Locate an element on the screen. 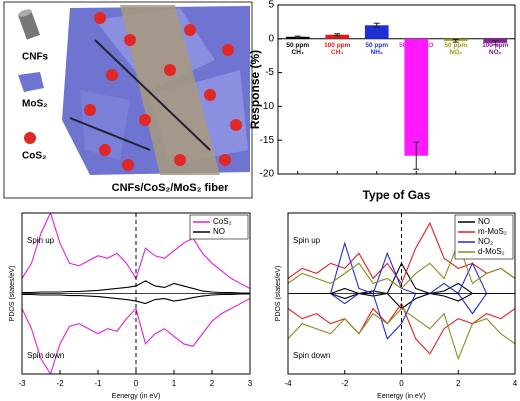 The image size is (520, 401). legend-label: NO₂ is located at coordinates (485, 241).